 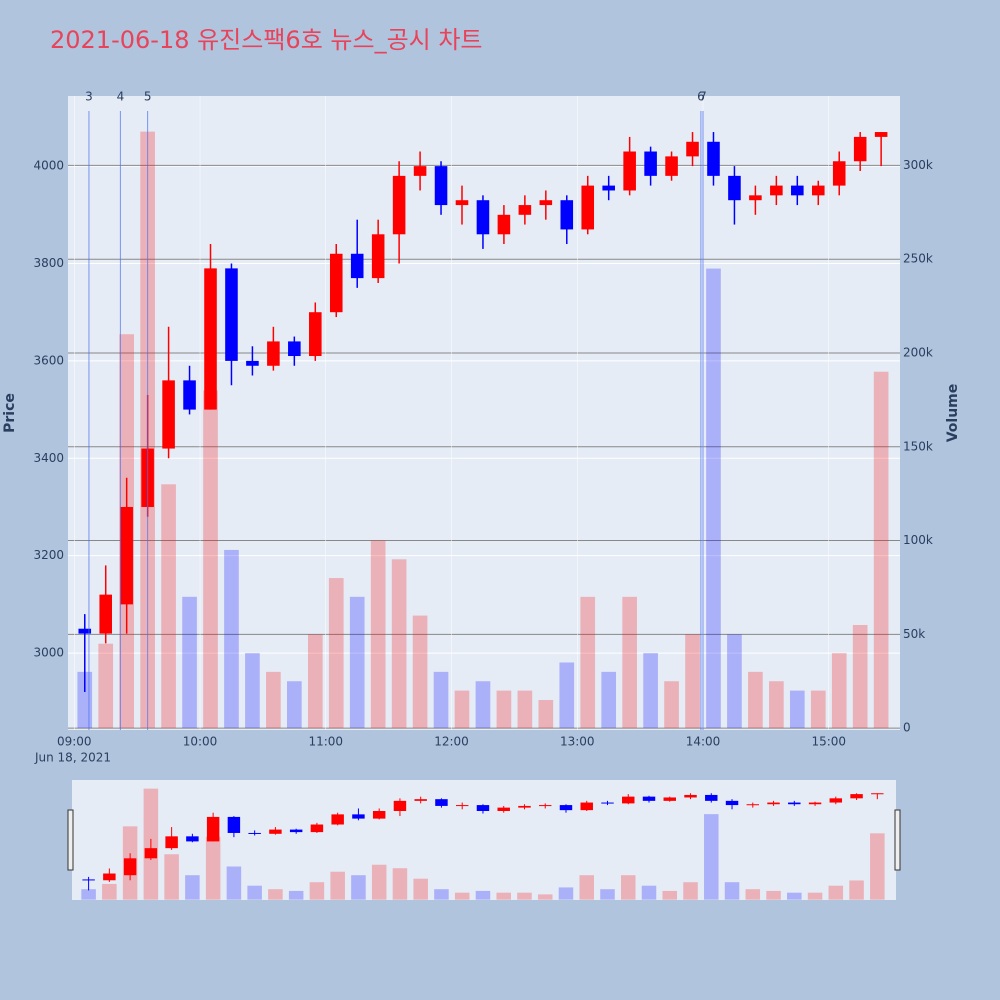 What do you see at coordinates (451, 742) in the screenshot?
I see `x-tick-label: 12:00` at bounding box center [451, 742].